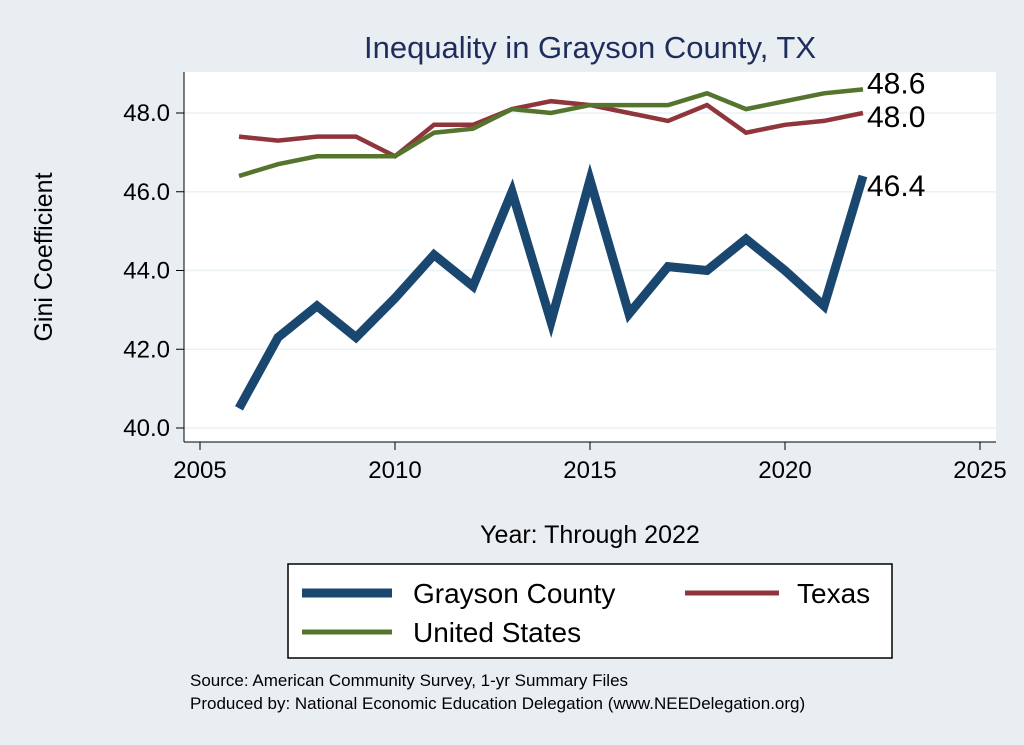  I want to click on x-tick-label: 2025, so click(979, 470).